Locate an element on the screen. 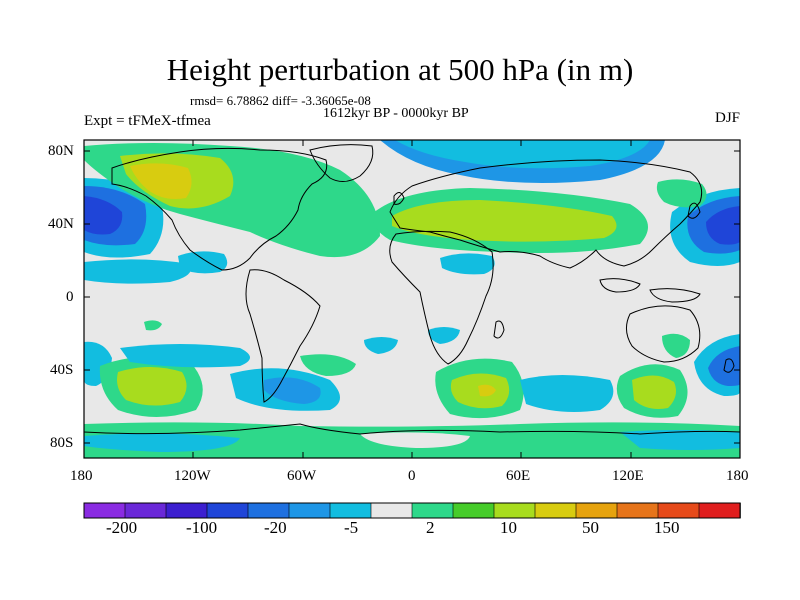  map-title: Height perturbation at 500 hPa (in m) is located at coordinates (400, 69).